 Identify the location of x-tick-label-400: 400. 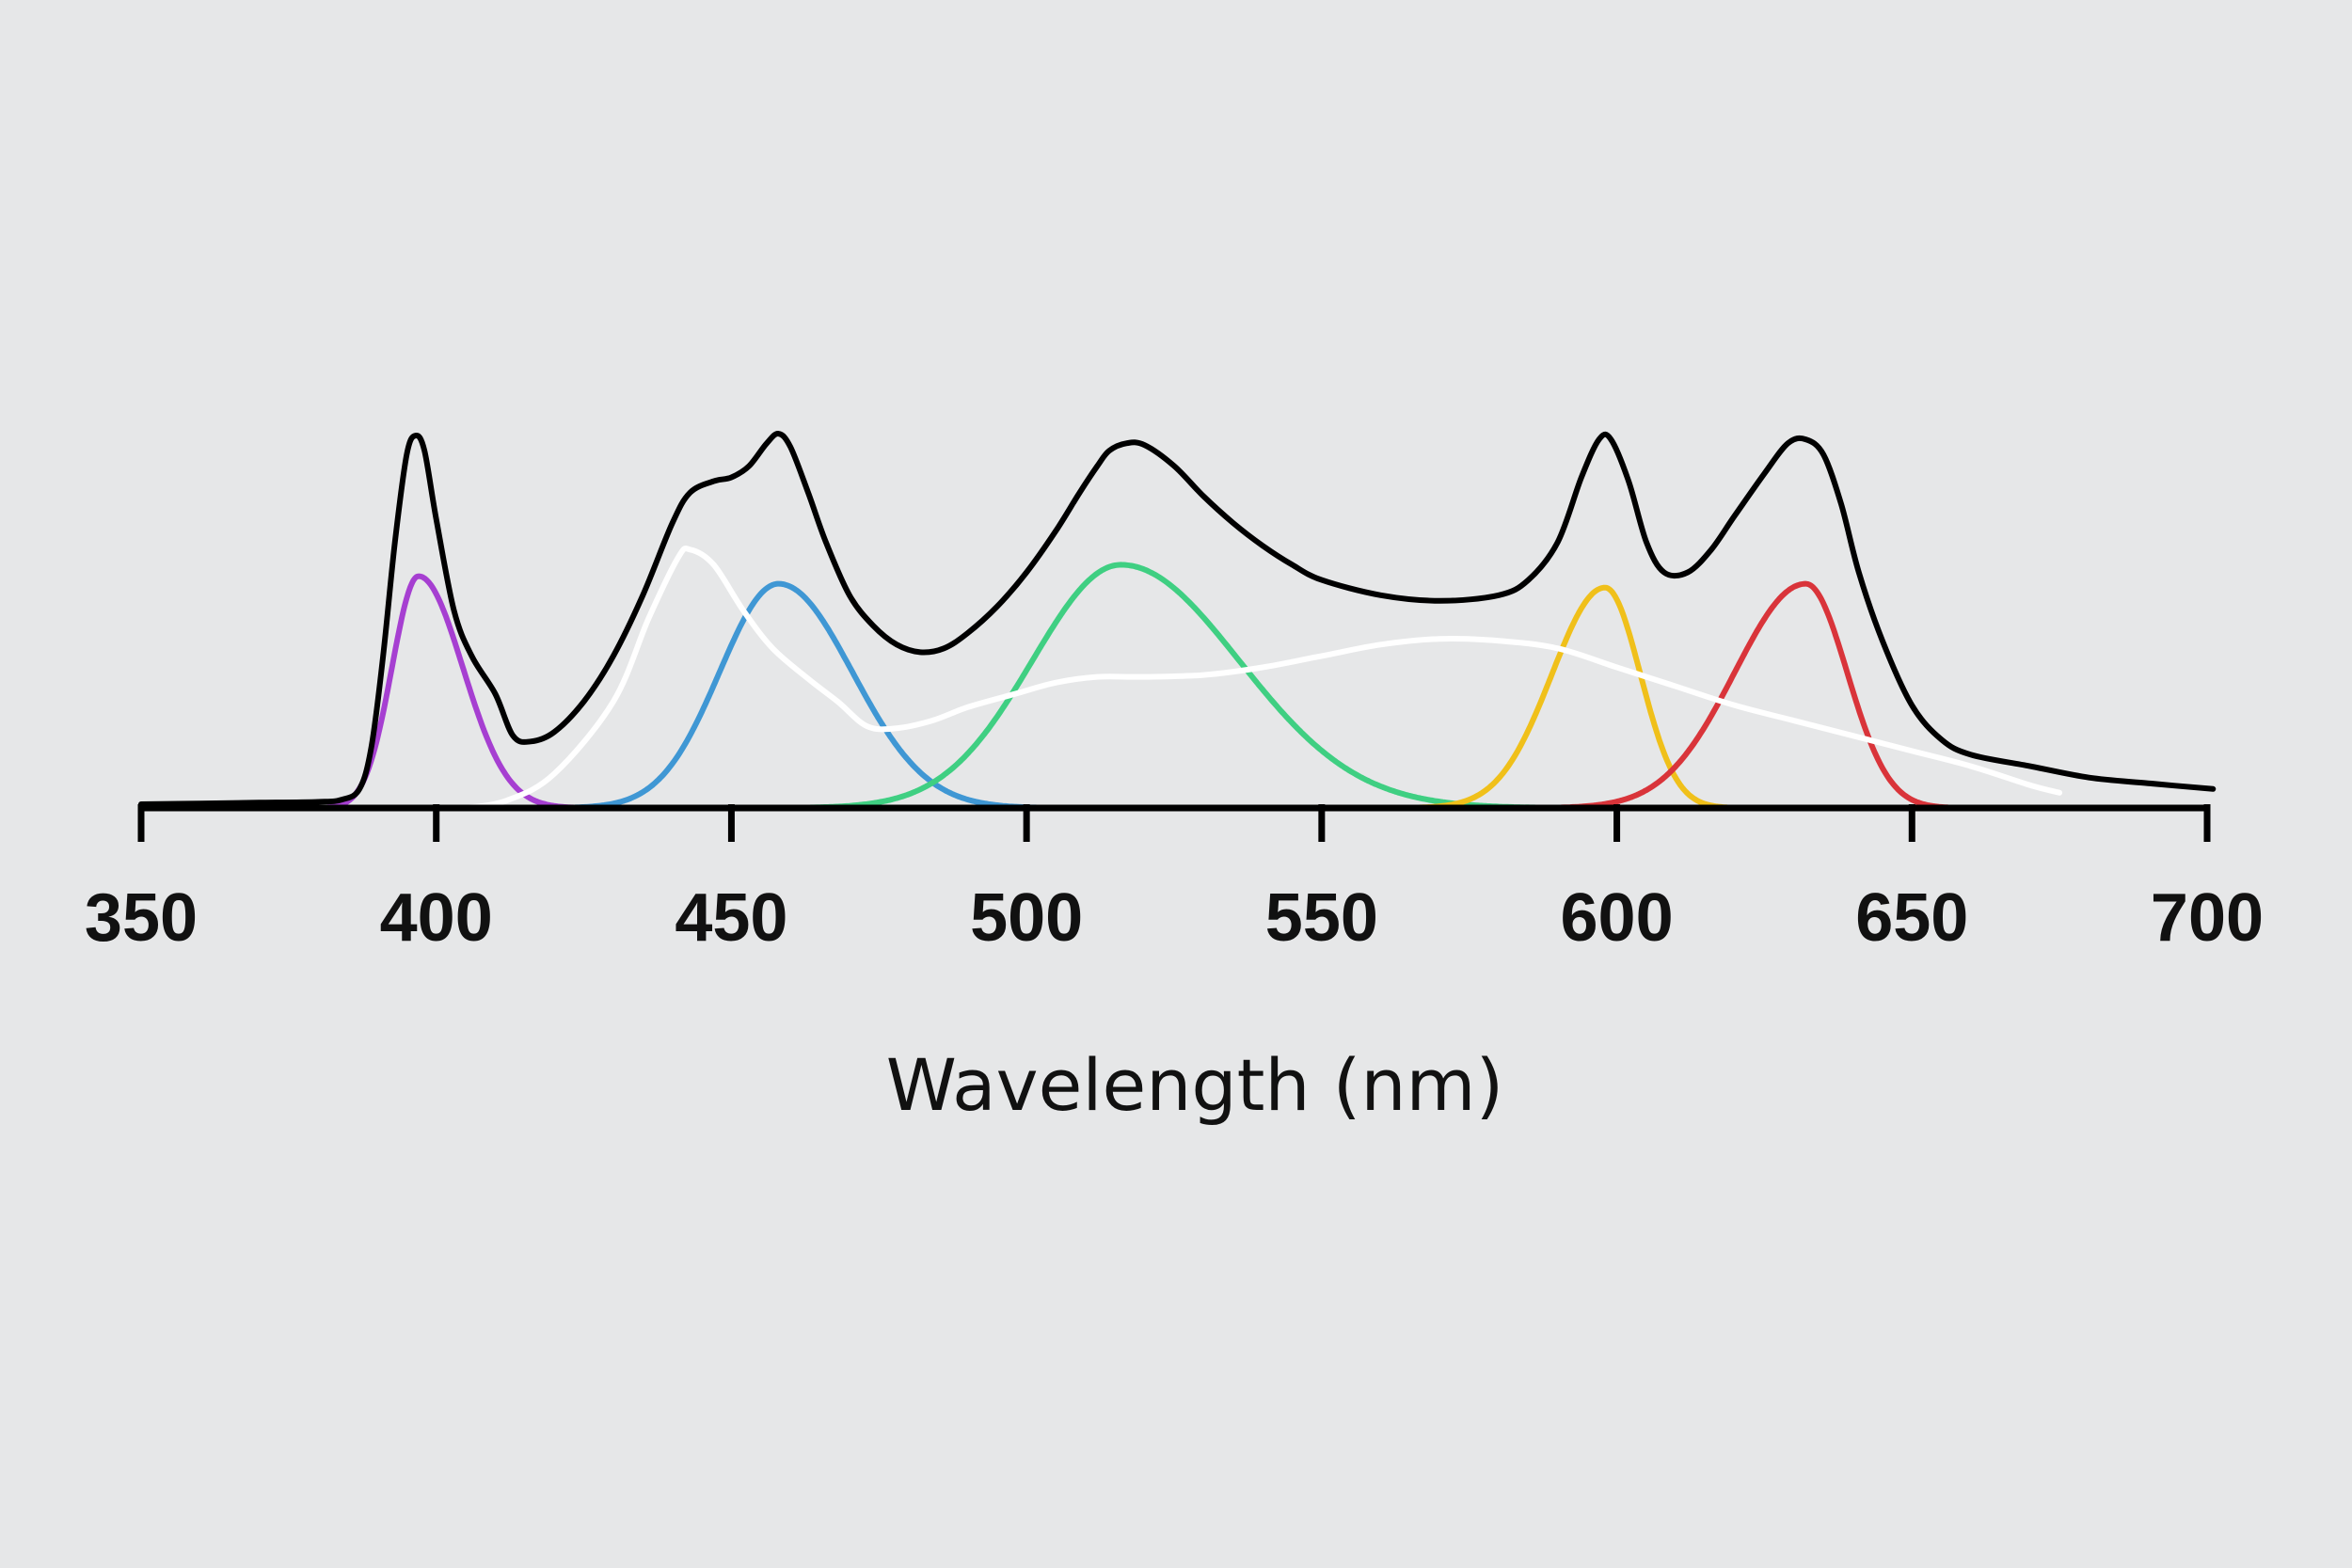
(436, 918).